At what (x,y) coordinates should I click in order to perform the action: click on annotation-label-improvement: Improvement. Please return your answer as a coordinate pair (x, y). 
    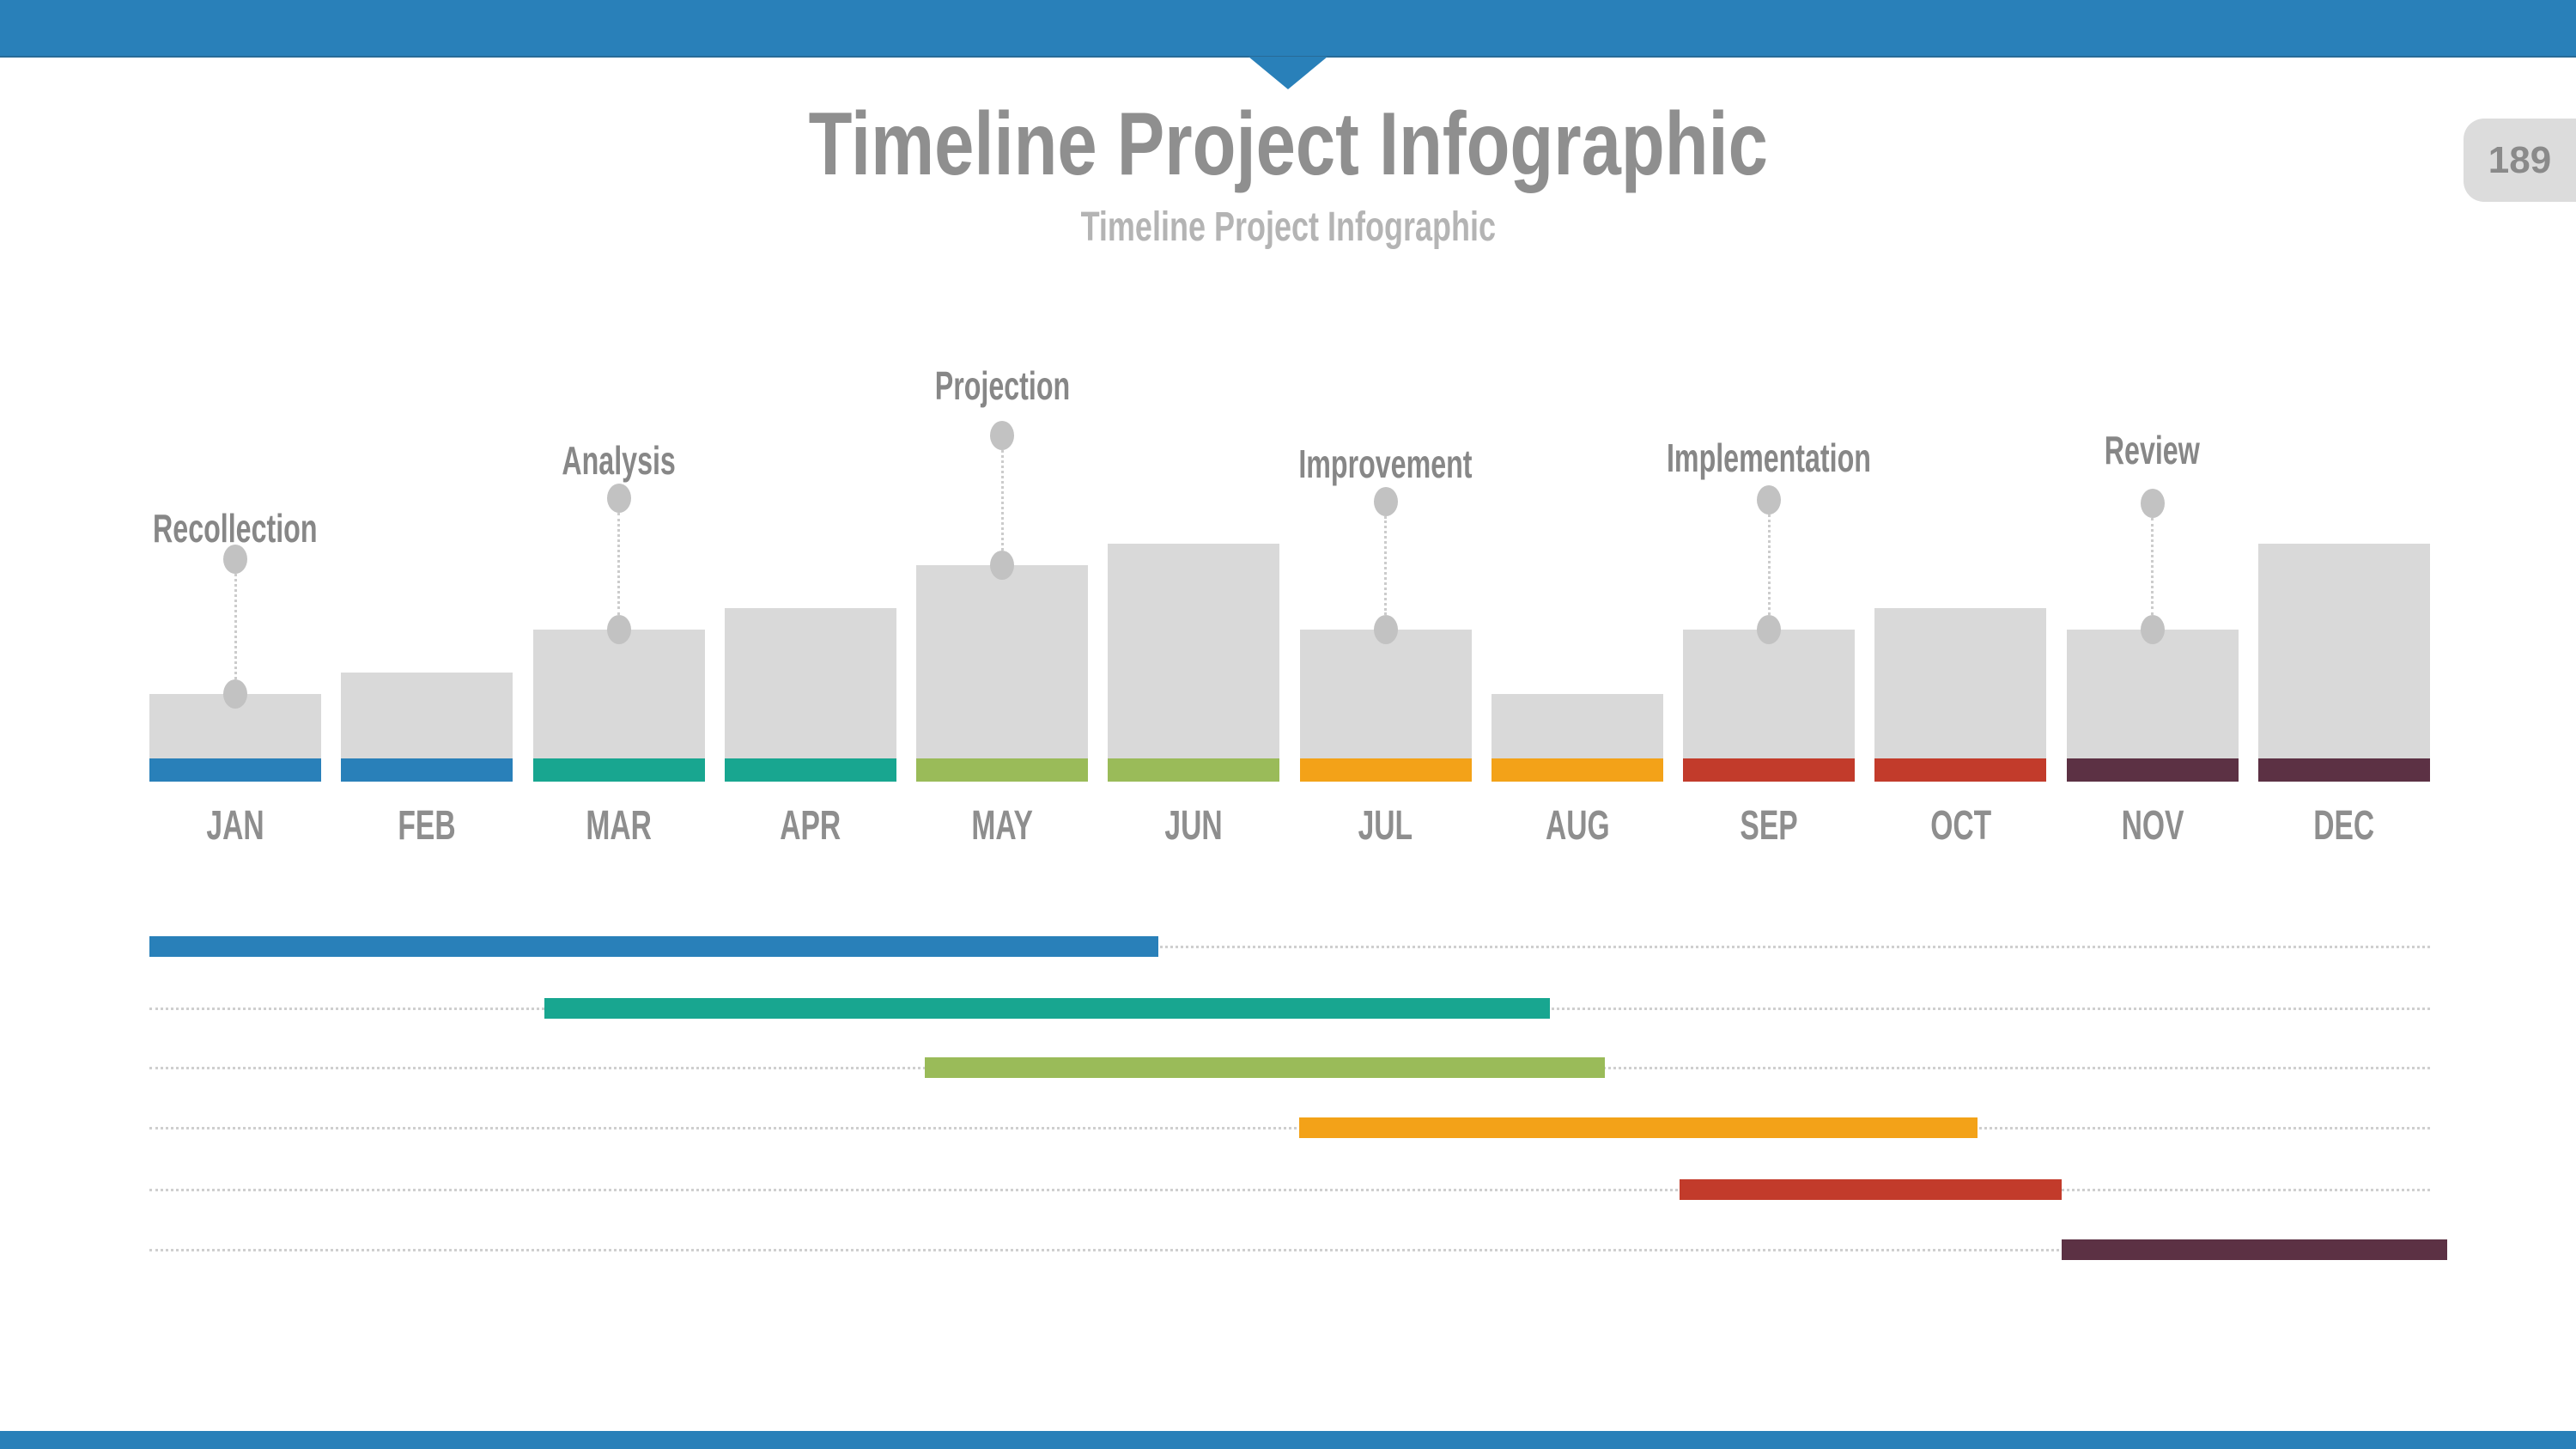
    Looking at the image, I should click on (1385, 464).